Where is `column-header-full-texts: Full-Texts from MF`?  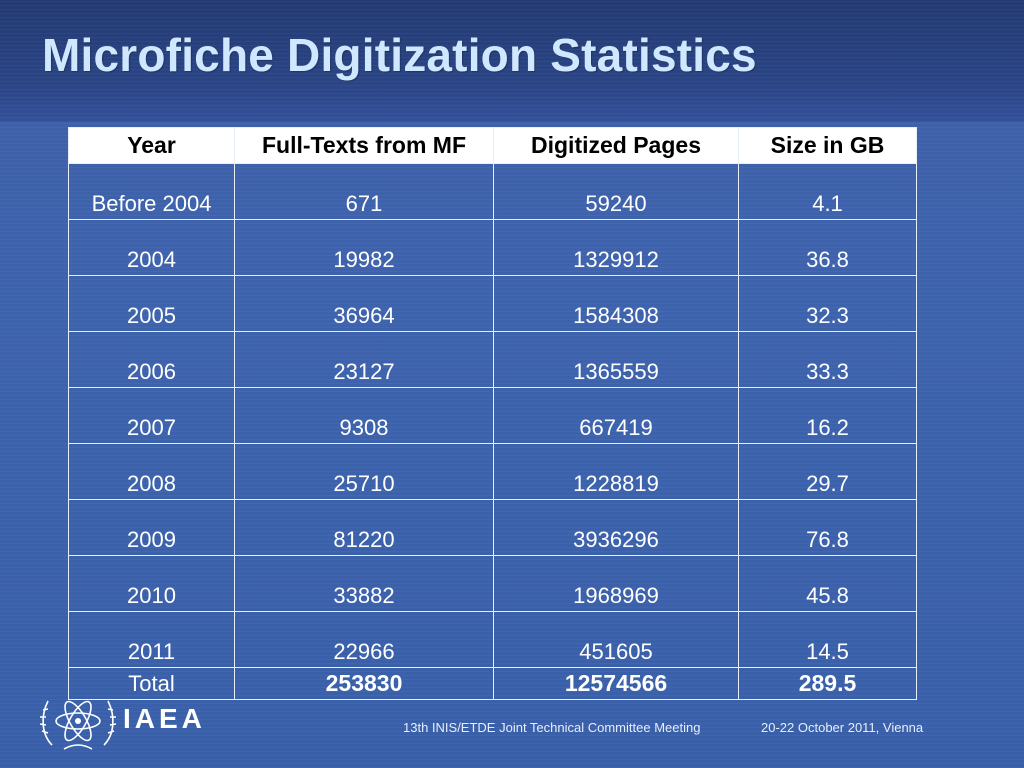
column-header-full-texts: Full-Texts from MF is located at coordinates (364, 145).